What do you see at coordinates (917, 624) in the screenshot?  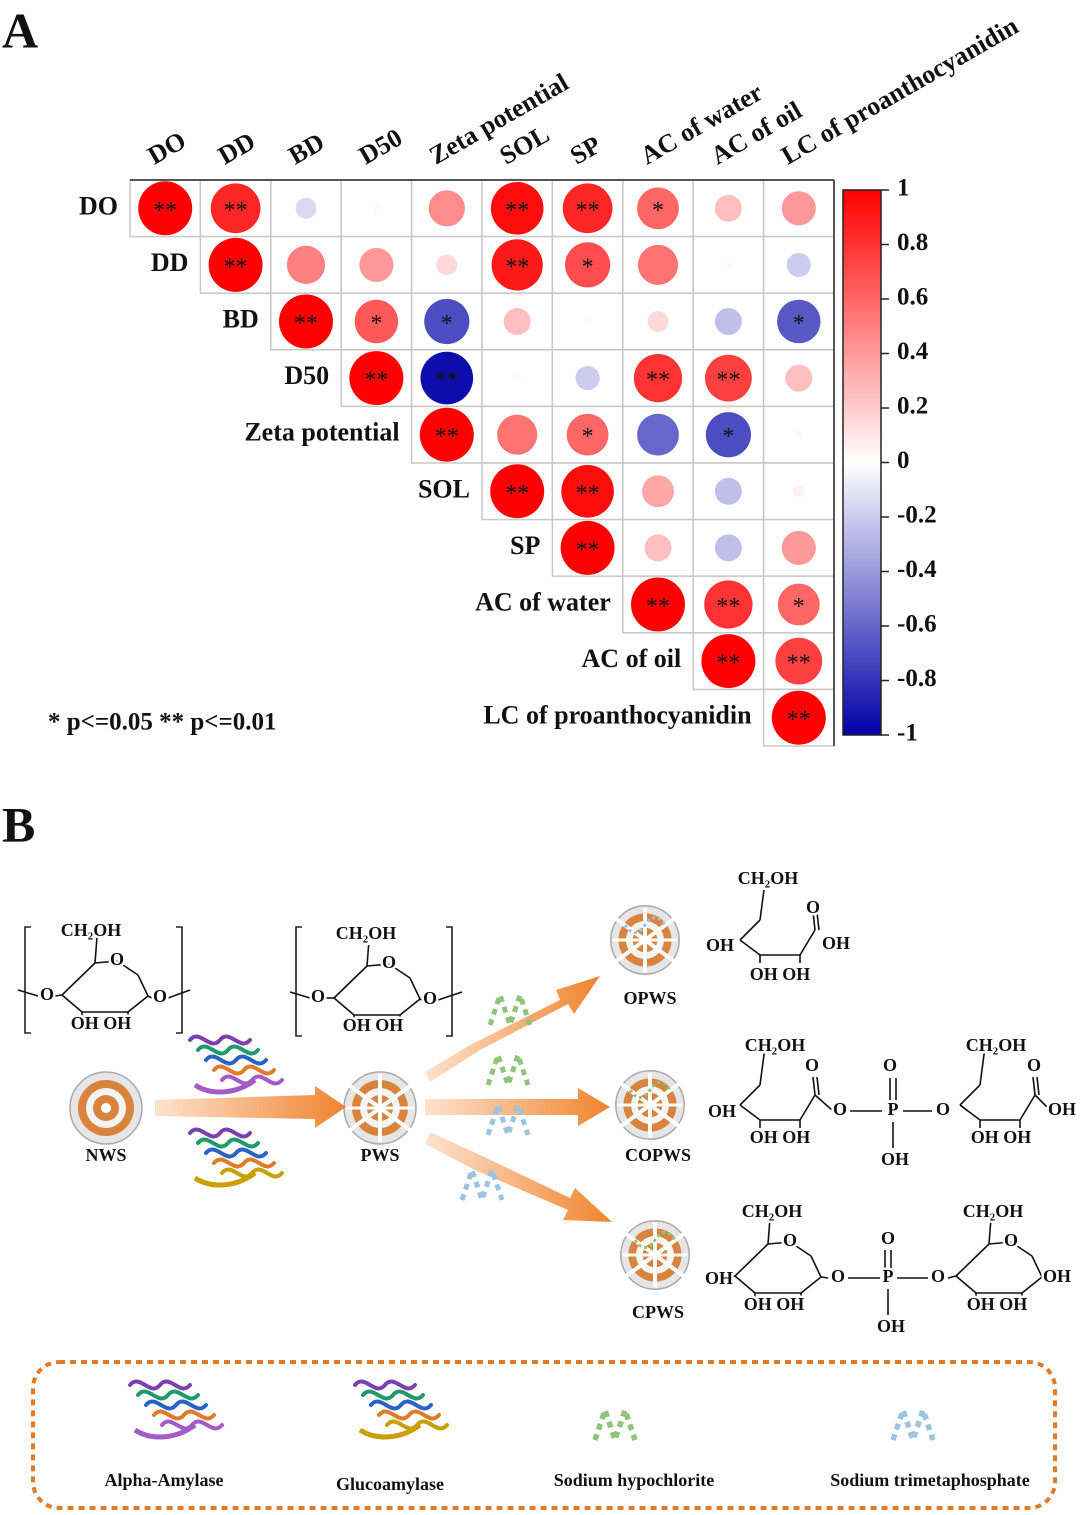 I see `colorbar-tick-label: -0.6` at bounding box center [917, 624].